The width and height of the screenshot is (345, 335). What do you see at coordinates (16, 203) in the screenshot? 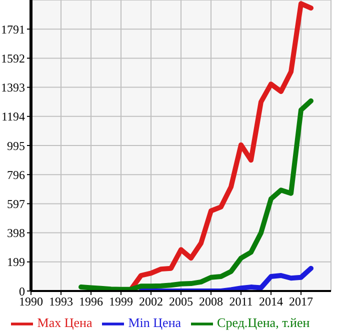
I see `y-tick-label: 597` at bounding box center [16, 203].